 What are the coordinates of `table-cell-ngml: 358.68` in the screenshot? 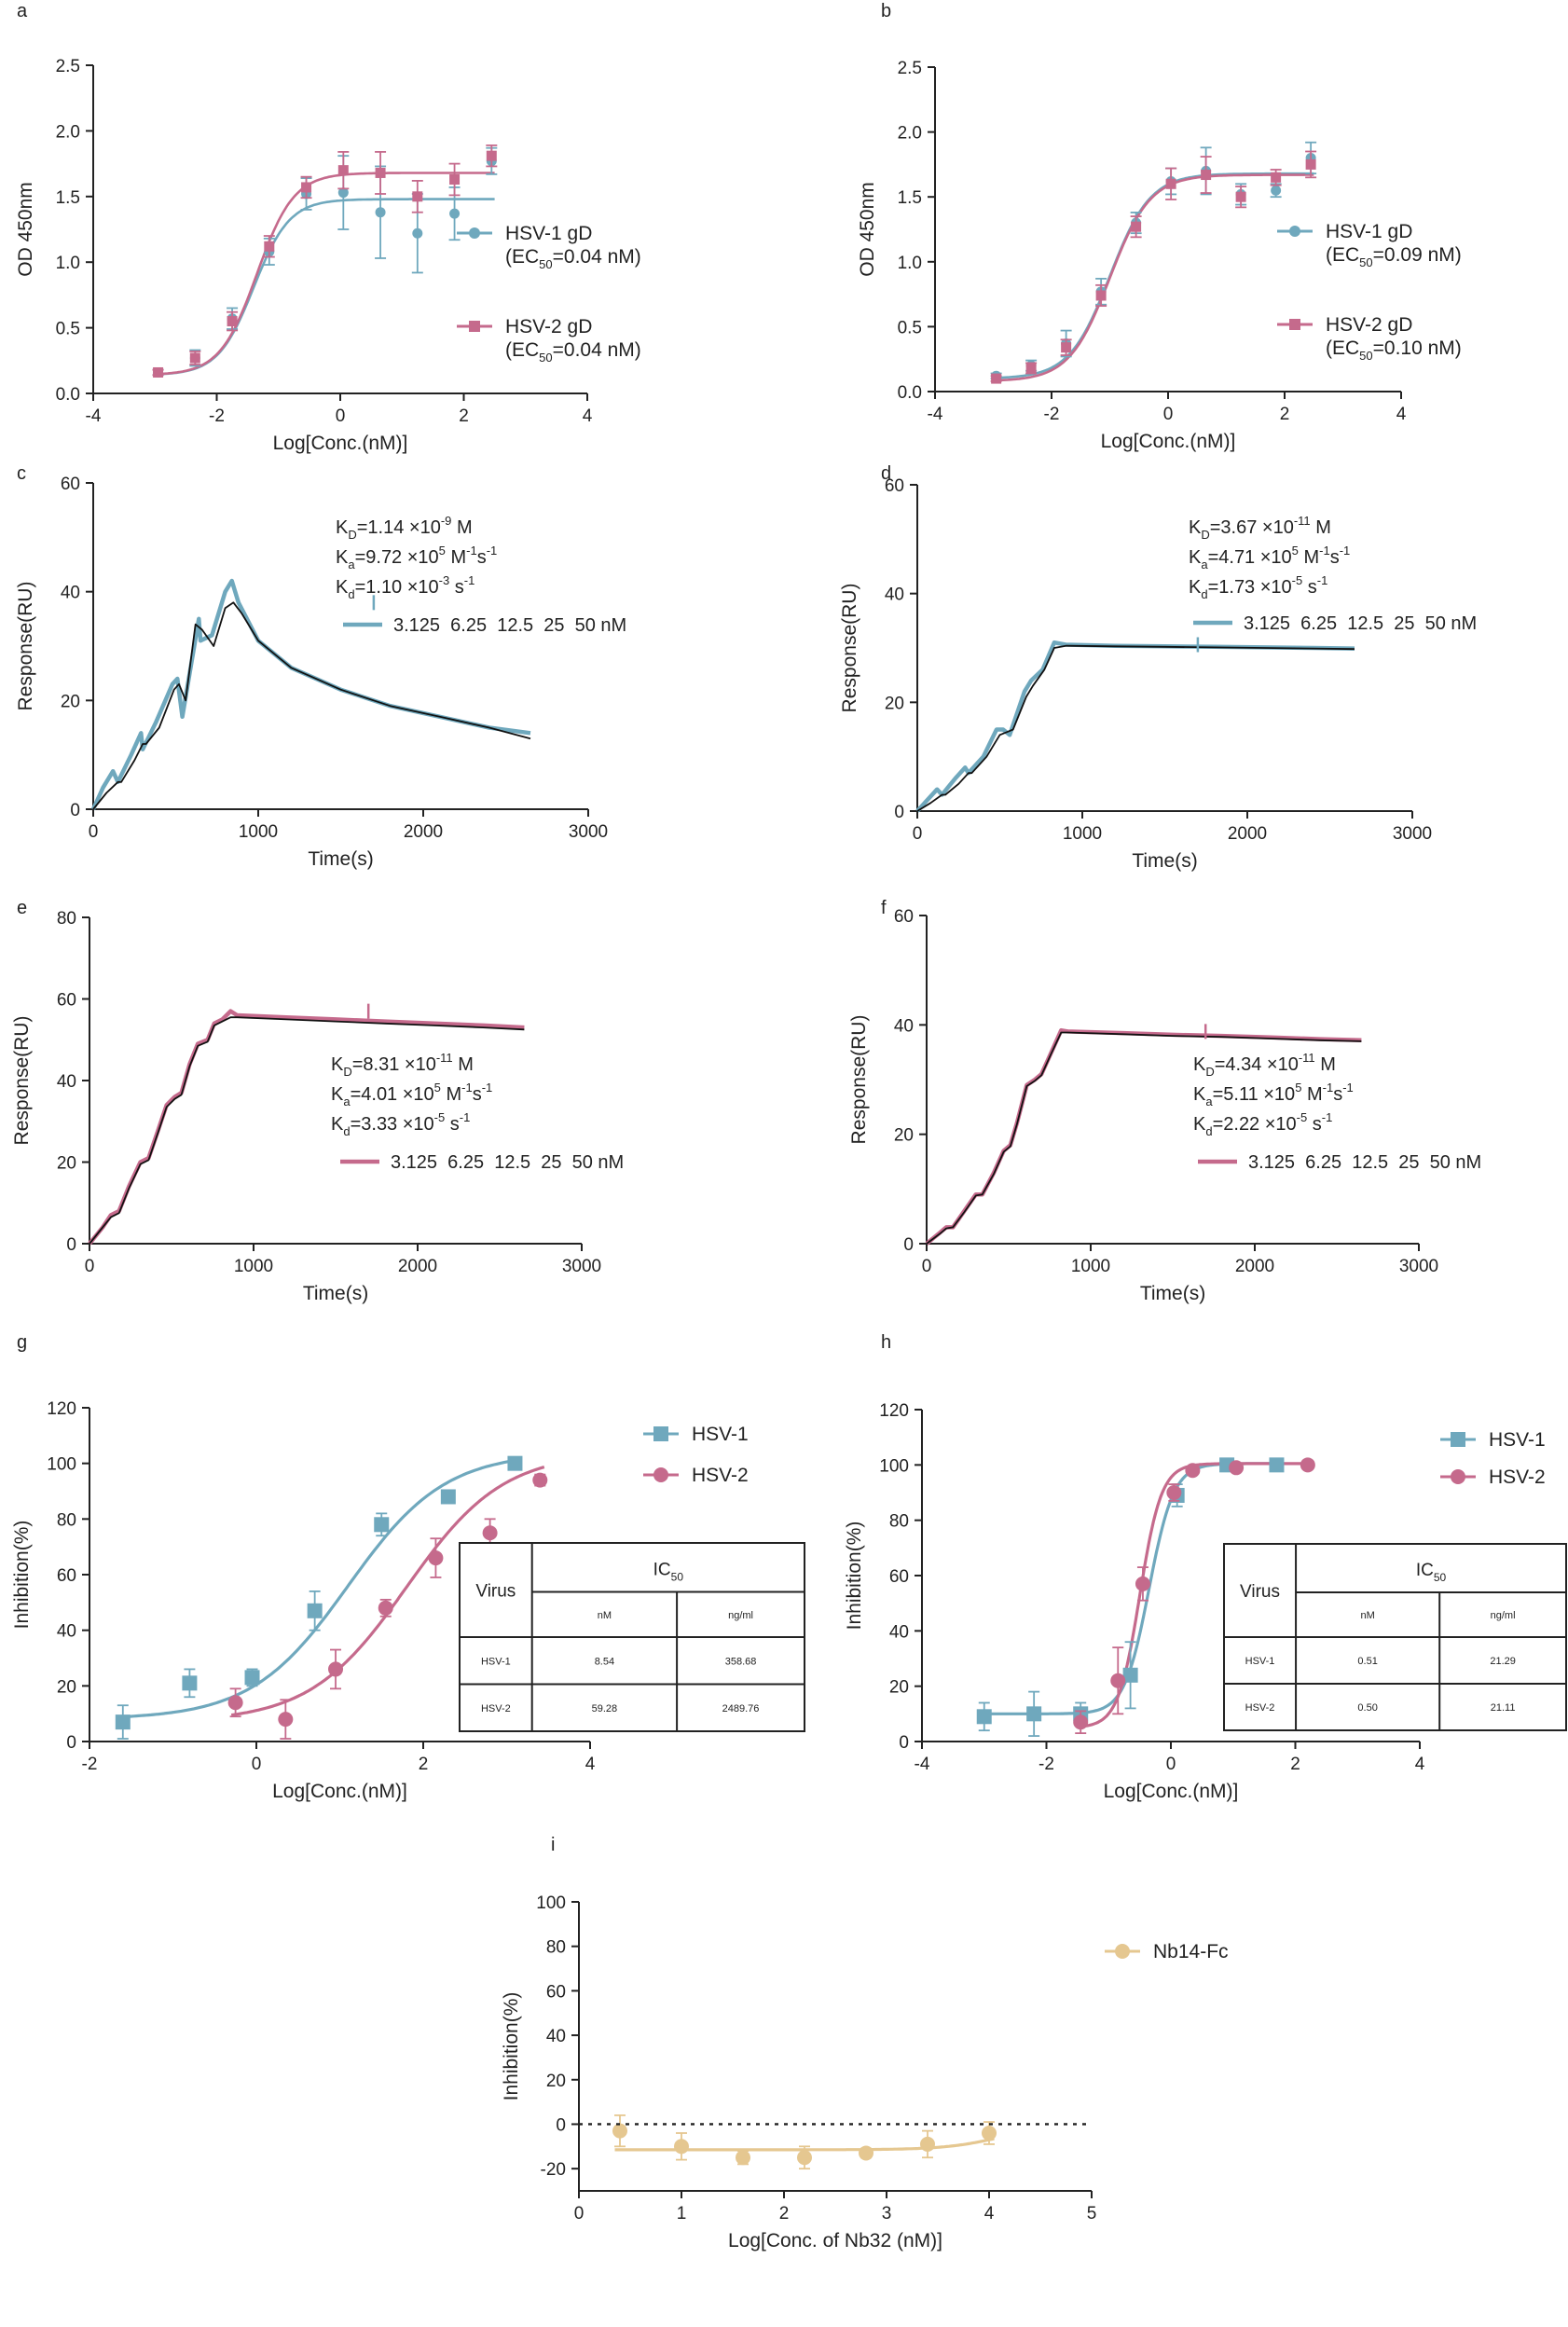 It's located at (741, 1661).